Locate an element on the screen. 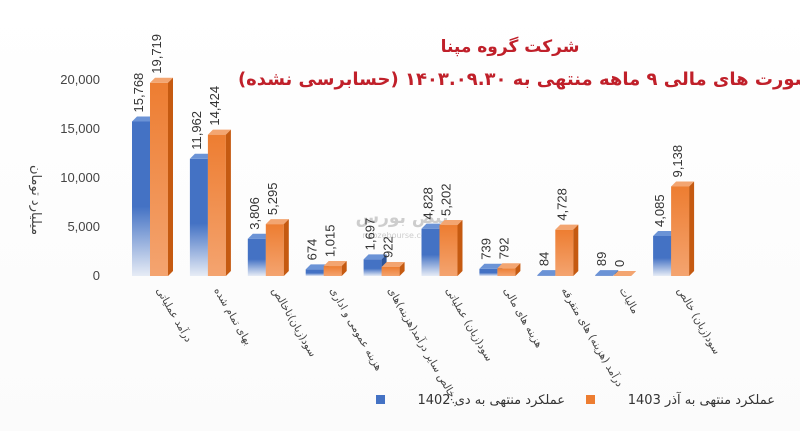 Image resolution: width=800 pixels, height=431 pixels. x-tick-label: سود(زیان) عملیاتی is located at coordinates (469, 325).